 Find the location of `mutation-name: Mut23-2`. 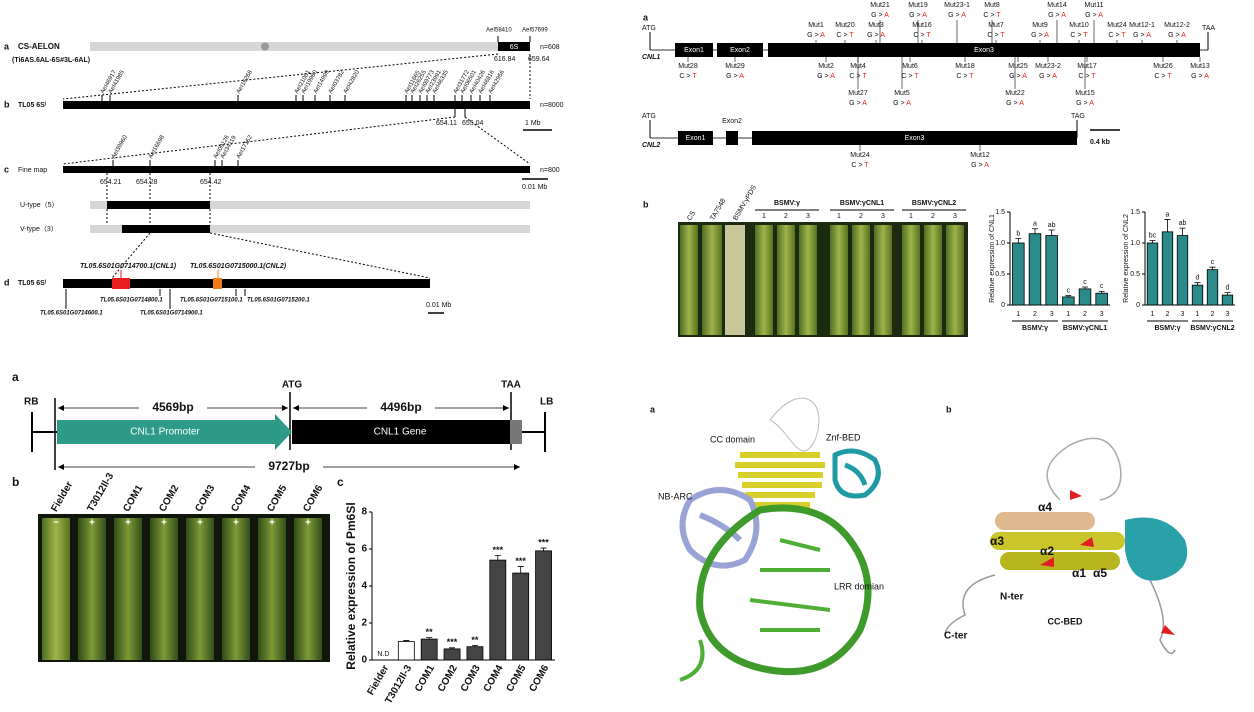

mutation-name: Mut23-2 is located at coordinates (1048, 66).